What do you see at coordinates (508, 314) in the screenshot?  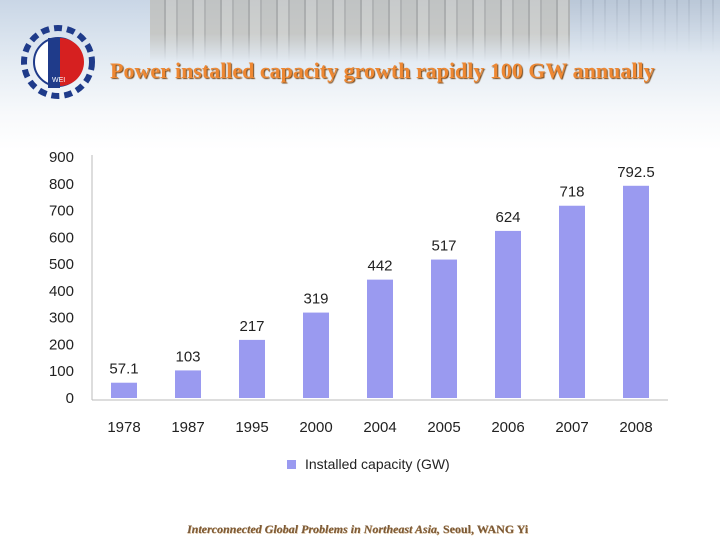 I see `bar-2006` at bounding box center [508, 314].